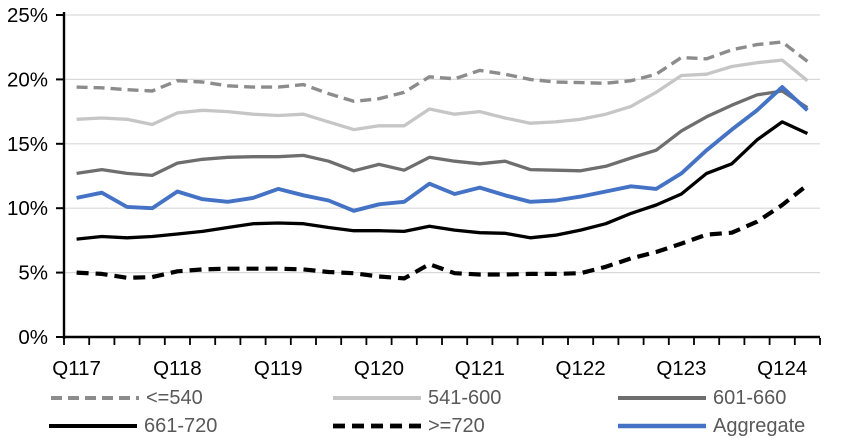  What do you see at coordinates (759, 426) in the screenshot?
I see `legend-label: Aggregate` at bounding box center [759, 426].